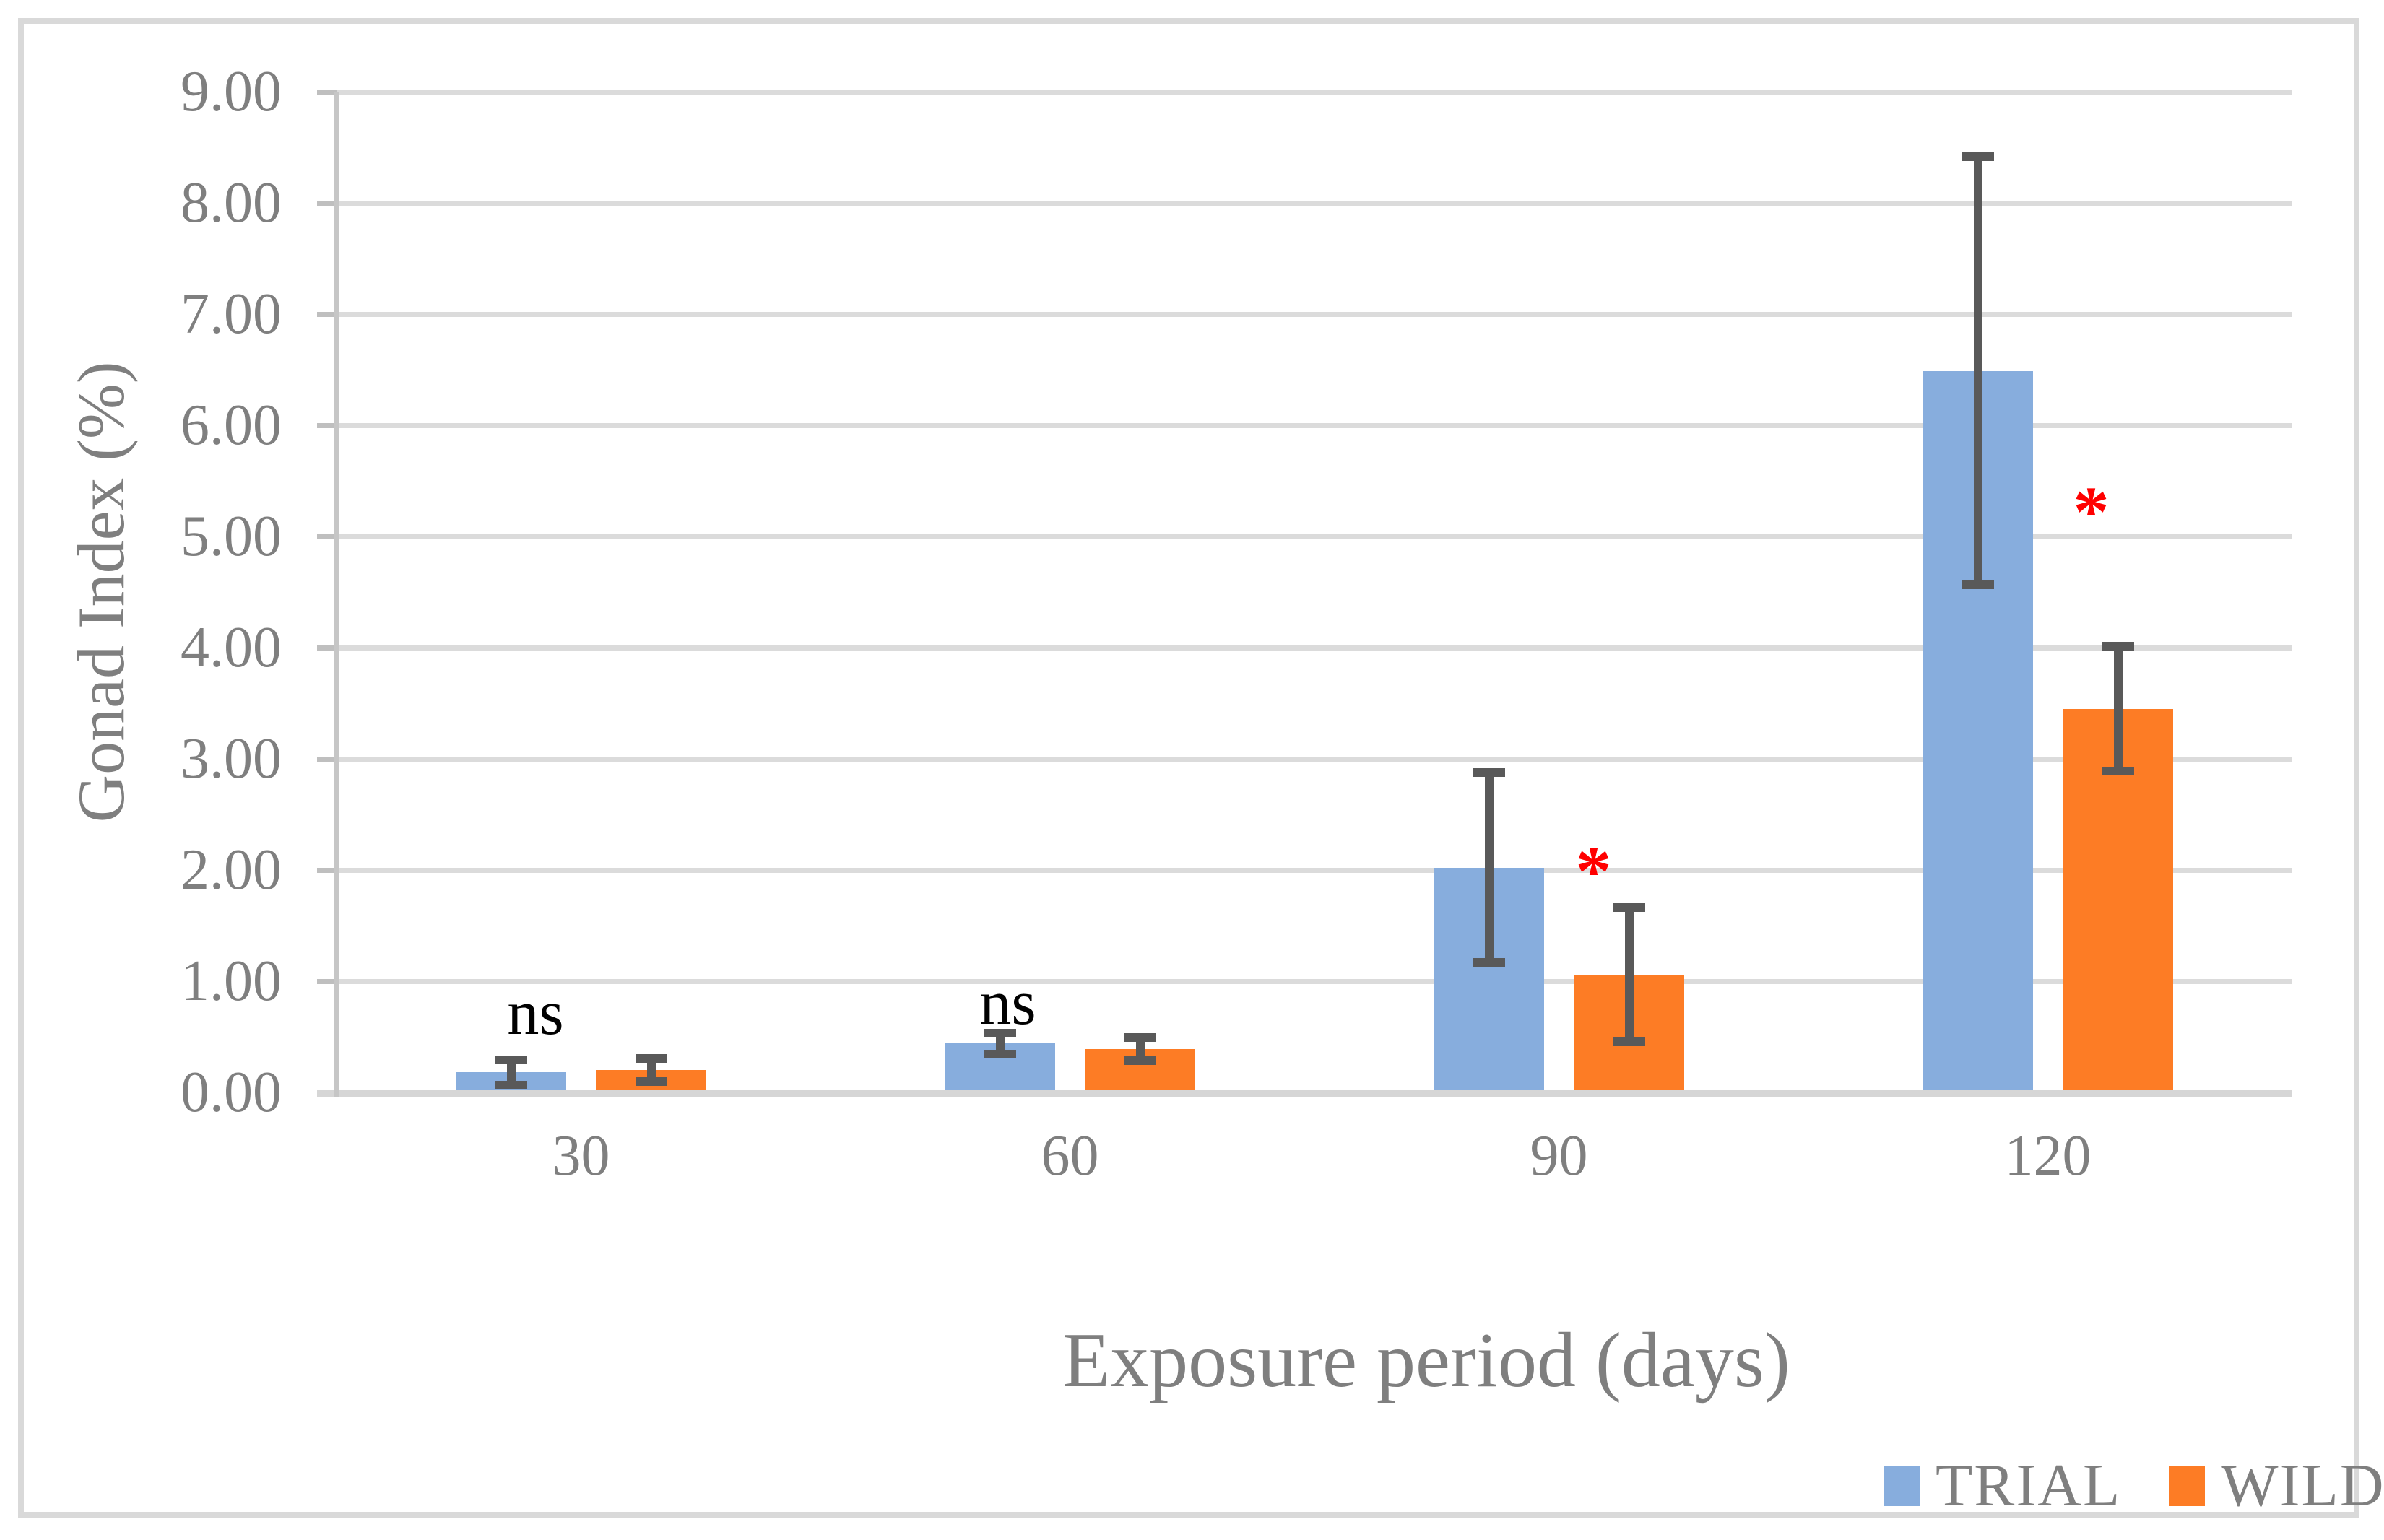 This screenshot has height=1540, width=2384. What do you see at coordinates (1559, 1156) in the screenshot?
I see `x-tick-label: 90` at bounding box center [1559, 1156].